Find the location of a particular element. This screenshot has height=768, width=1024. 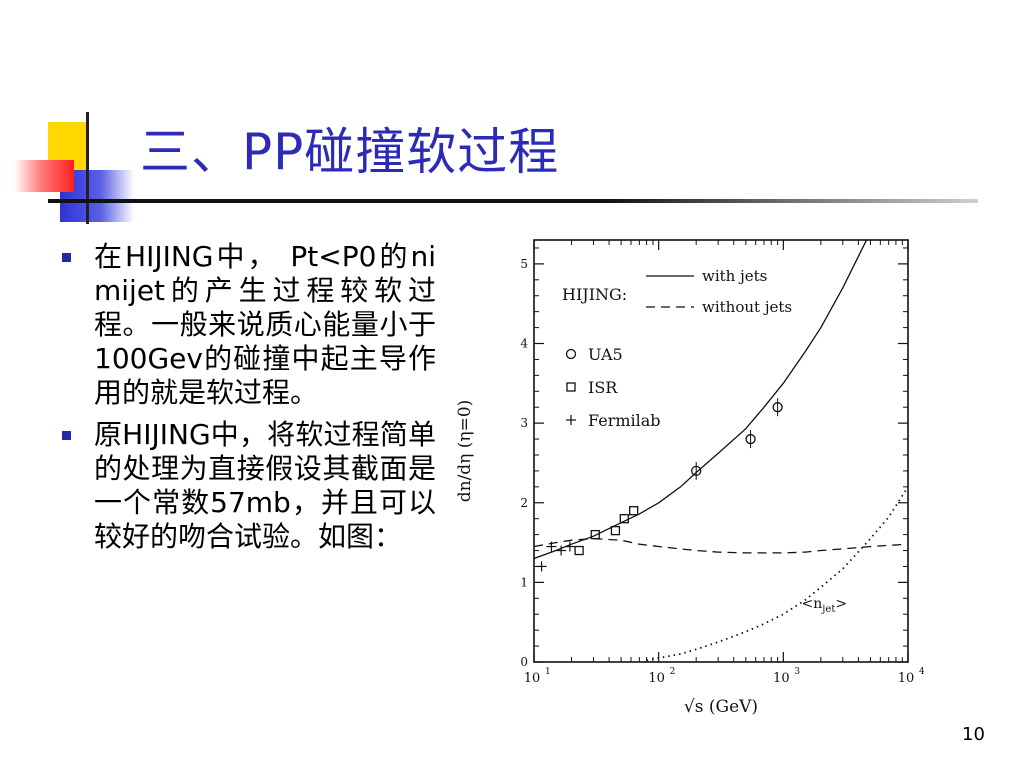

legend-label: Fermilab is located at coordinates (624, 420).